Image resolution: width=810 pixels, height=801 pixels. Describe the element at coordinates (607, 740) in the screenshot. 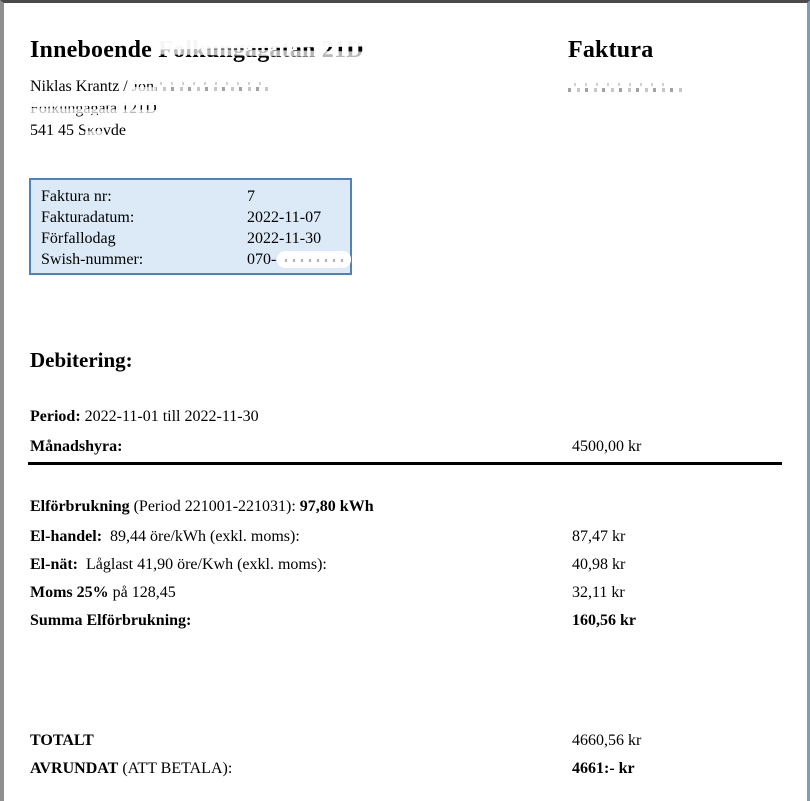

I see `totalt-value: 4660,56 kr` at that location.